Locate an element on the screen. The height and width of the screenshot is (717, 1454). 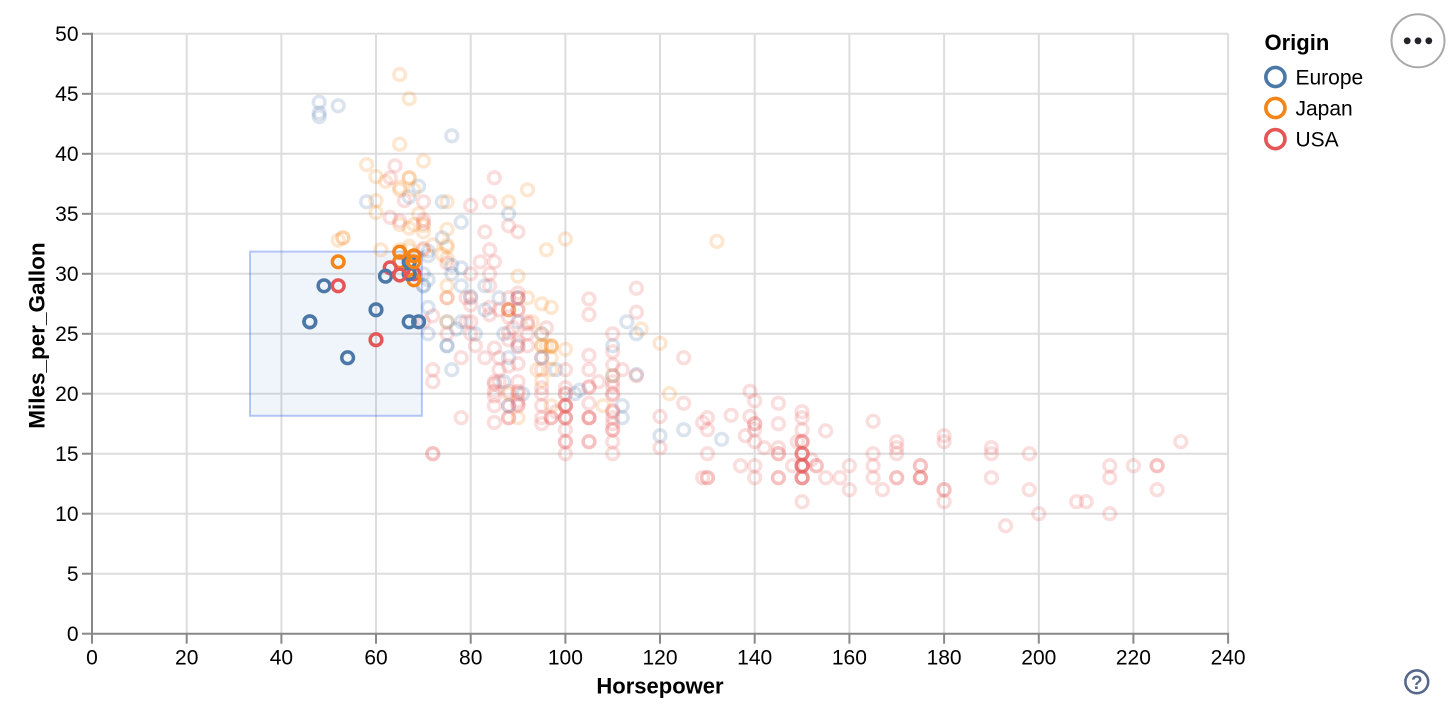
svg-text: Japan is located at coordinates (1324, 109).